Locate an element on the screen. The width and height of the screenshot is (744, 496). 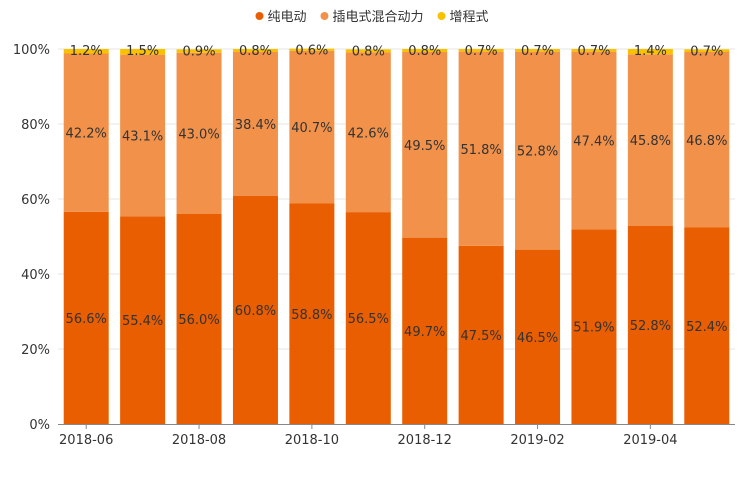
data-label: 47.4% is located at coordinates (593, 142).